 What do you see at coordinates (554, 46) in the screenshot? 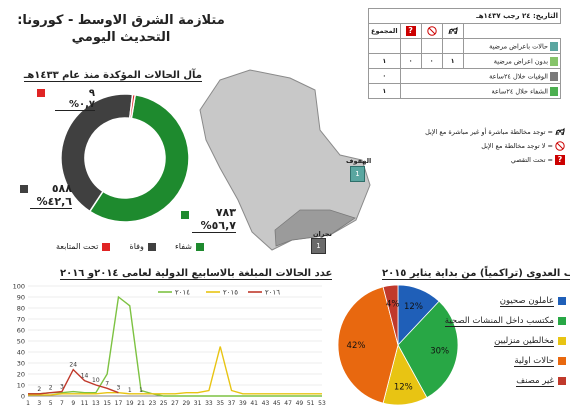
I see `green-patient-icon` at bounding box center [554, 46].